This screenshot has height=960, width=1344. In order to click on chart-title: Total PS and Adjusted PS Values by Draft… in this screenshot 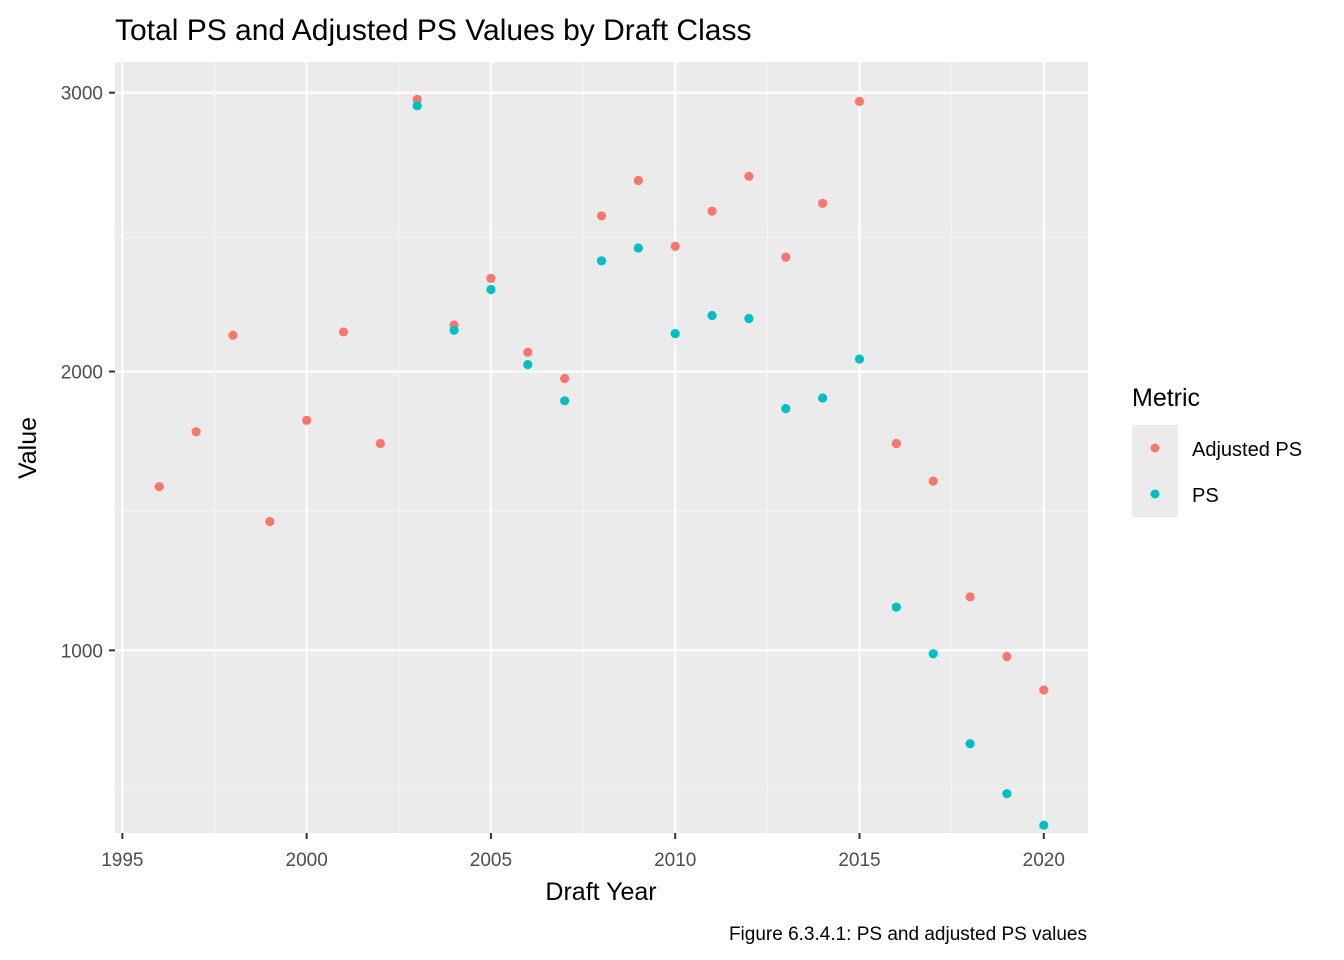, I will do `click(433, 30)`.